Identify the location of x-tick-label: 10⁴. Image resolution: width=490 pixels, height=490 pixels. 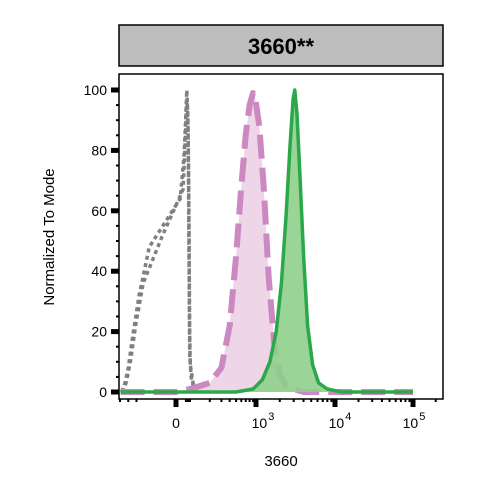
(340, 421).